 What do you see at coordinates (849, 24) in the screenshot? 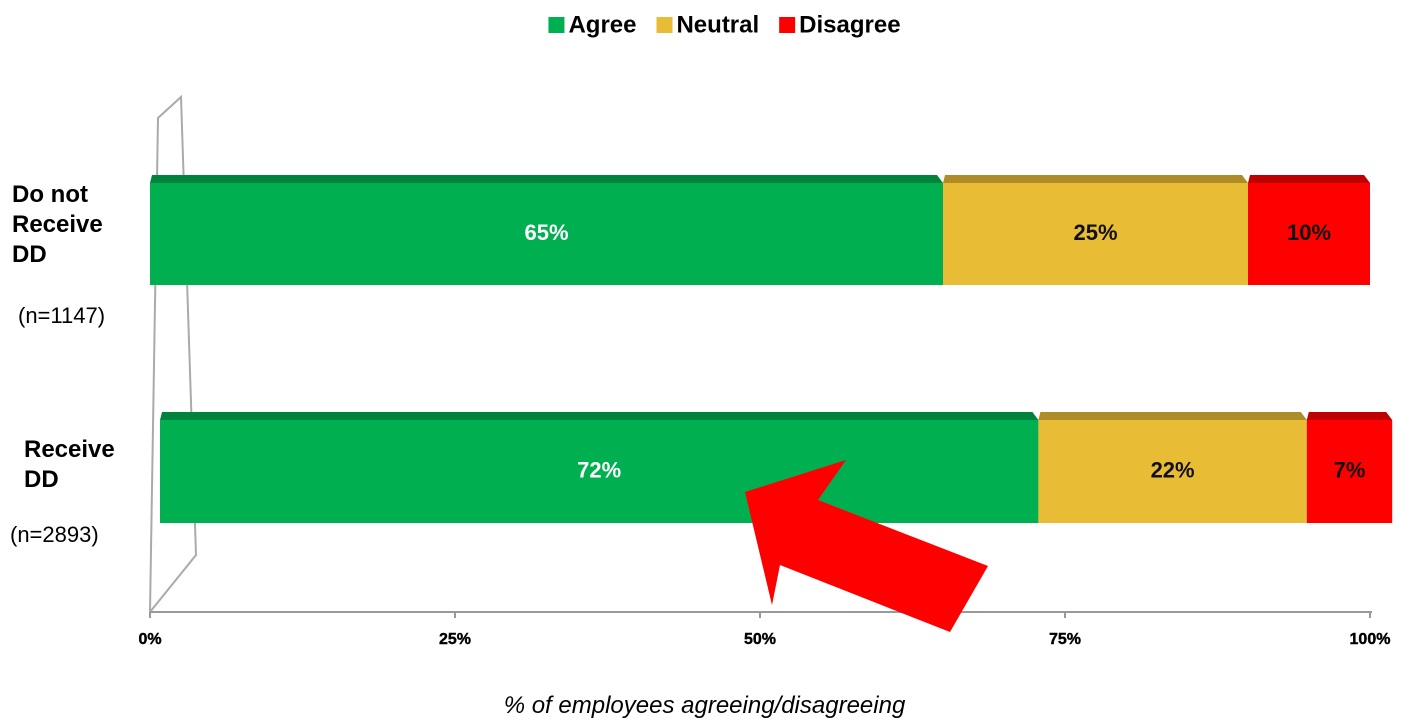
I see `legend-label: Disagree` at bounding box center [849, 24].